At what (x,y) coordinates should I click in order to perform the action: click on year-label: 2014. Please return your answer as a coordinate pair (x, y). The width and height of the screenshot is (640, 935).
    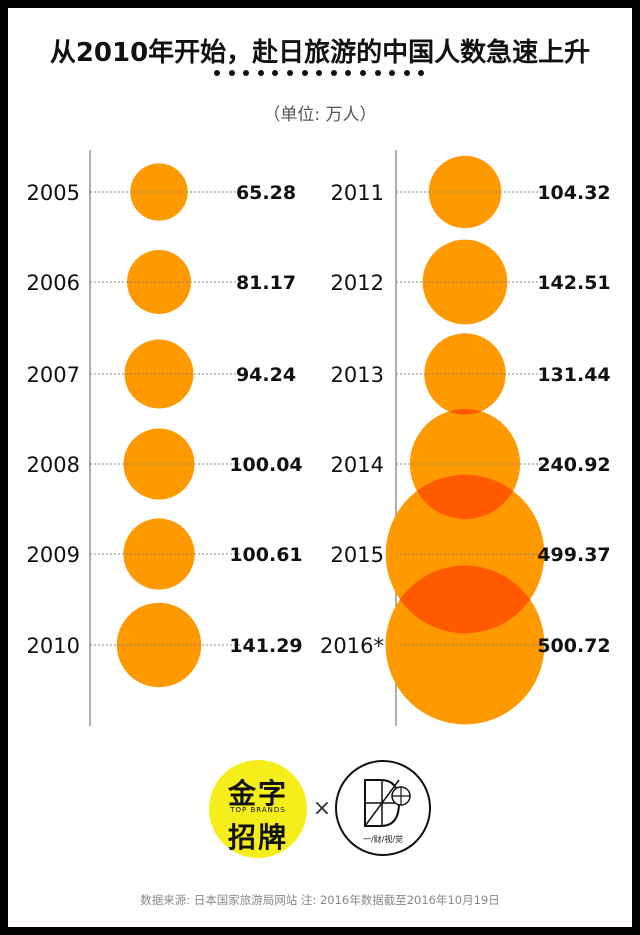
    Looking at the image, I should click on (357, 465).